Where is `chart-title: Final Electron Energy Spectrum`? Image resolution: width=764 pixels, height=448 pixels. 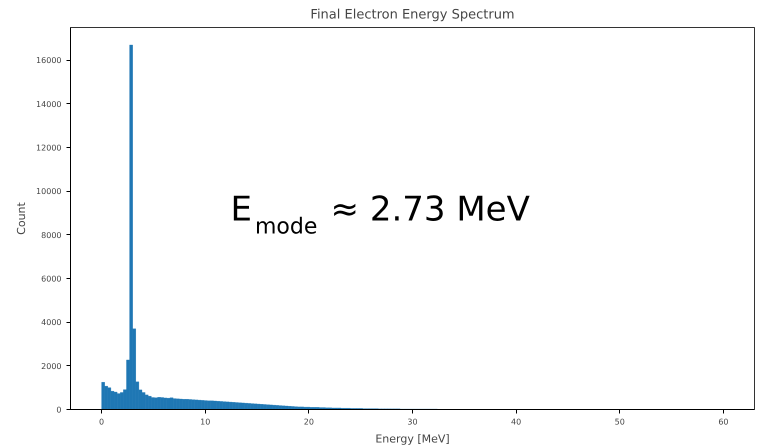
chart-title: Final Electron Energy Spectrum is located at coordinates (412, 15).